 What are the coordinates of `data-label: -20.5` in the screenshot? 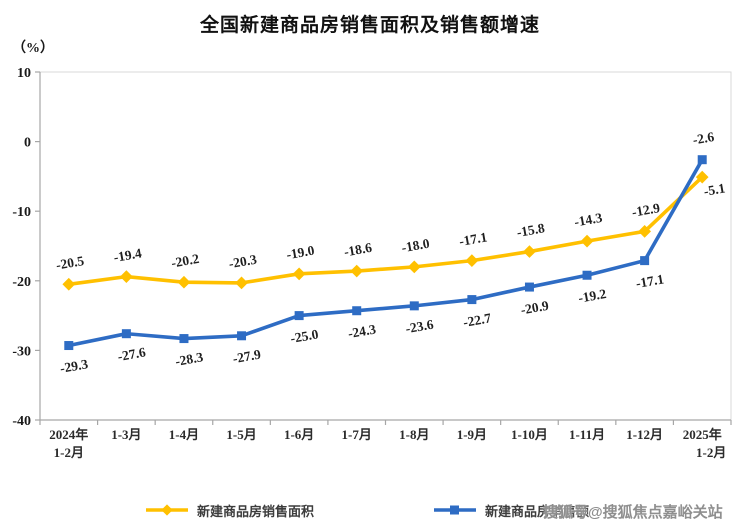 It's located at (70, 263).